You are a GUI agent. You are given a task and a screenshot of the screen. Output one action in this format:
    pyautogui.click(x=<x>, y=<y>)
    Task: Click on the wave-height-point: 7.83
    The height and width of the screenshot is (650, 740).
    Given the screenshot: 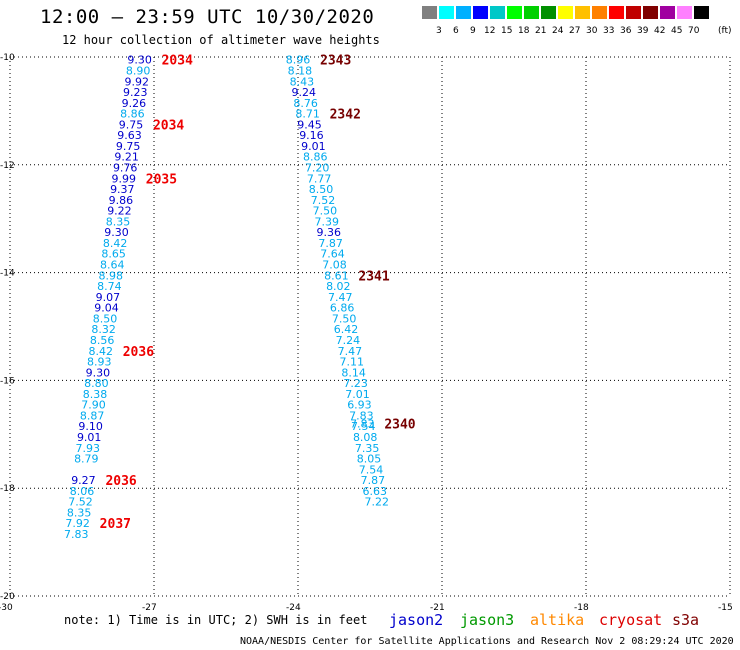 What is the action you would take?
    pyautogui.click(x=362, y=424)
    